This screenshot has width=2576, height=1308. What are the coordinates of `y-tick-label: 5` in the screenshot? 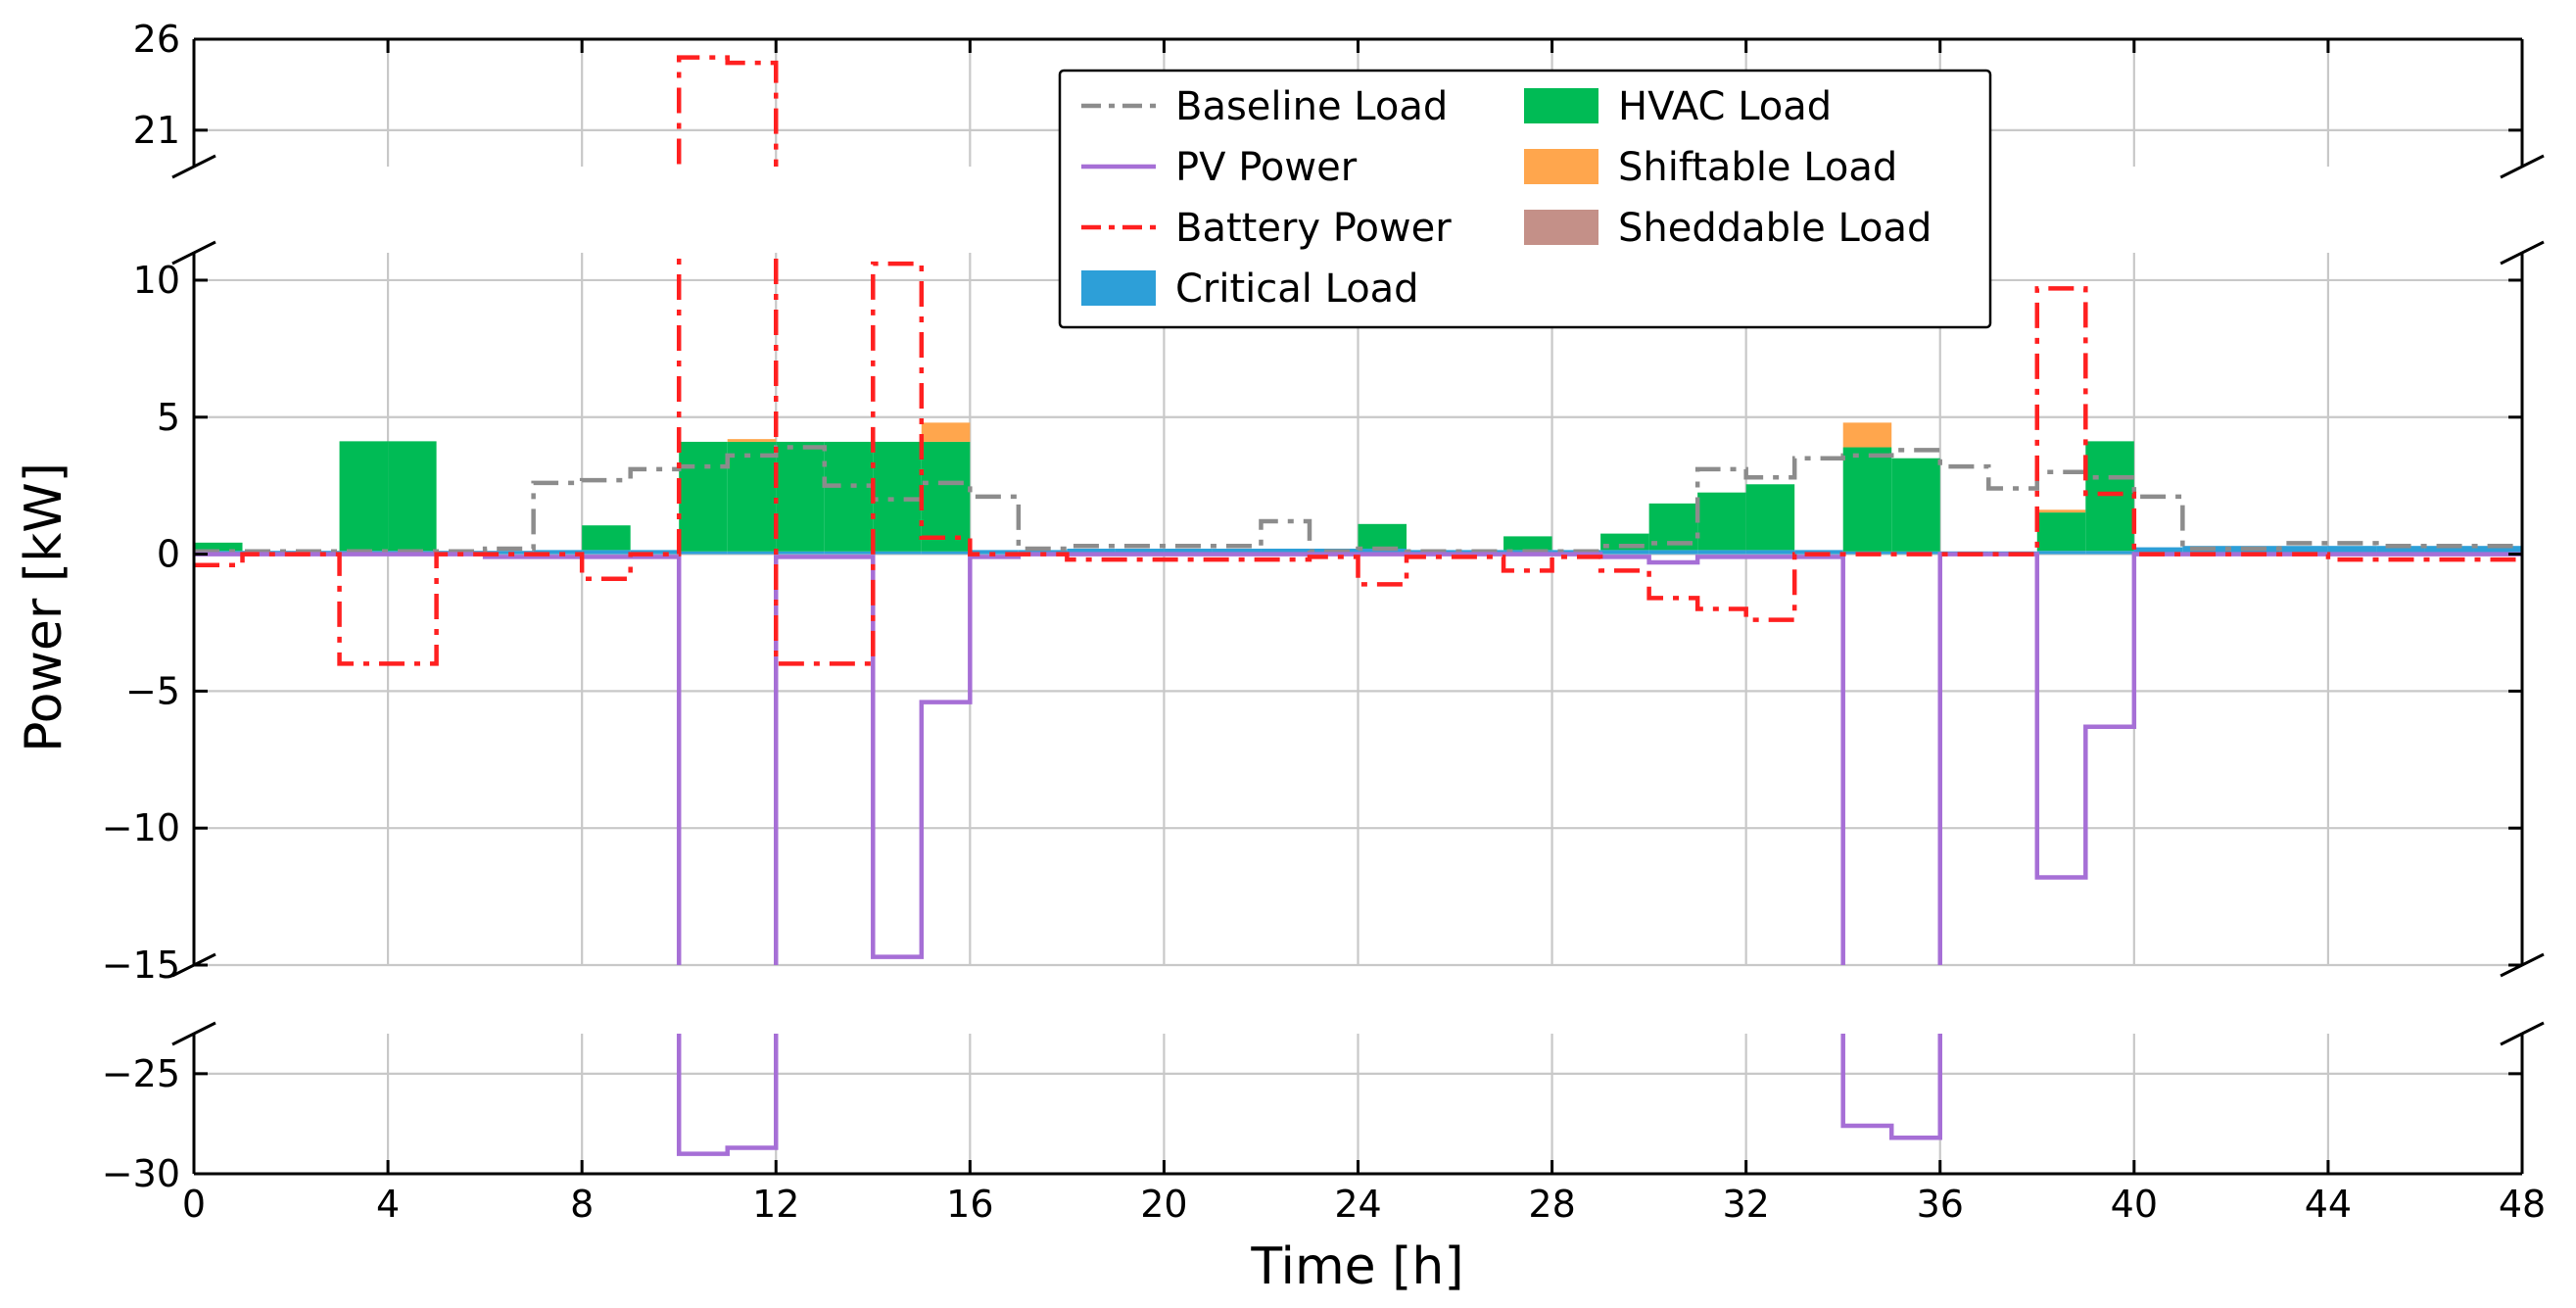 It's located at (169, 418).